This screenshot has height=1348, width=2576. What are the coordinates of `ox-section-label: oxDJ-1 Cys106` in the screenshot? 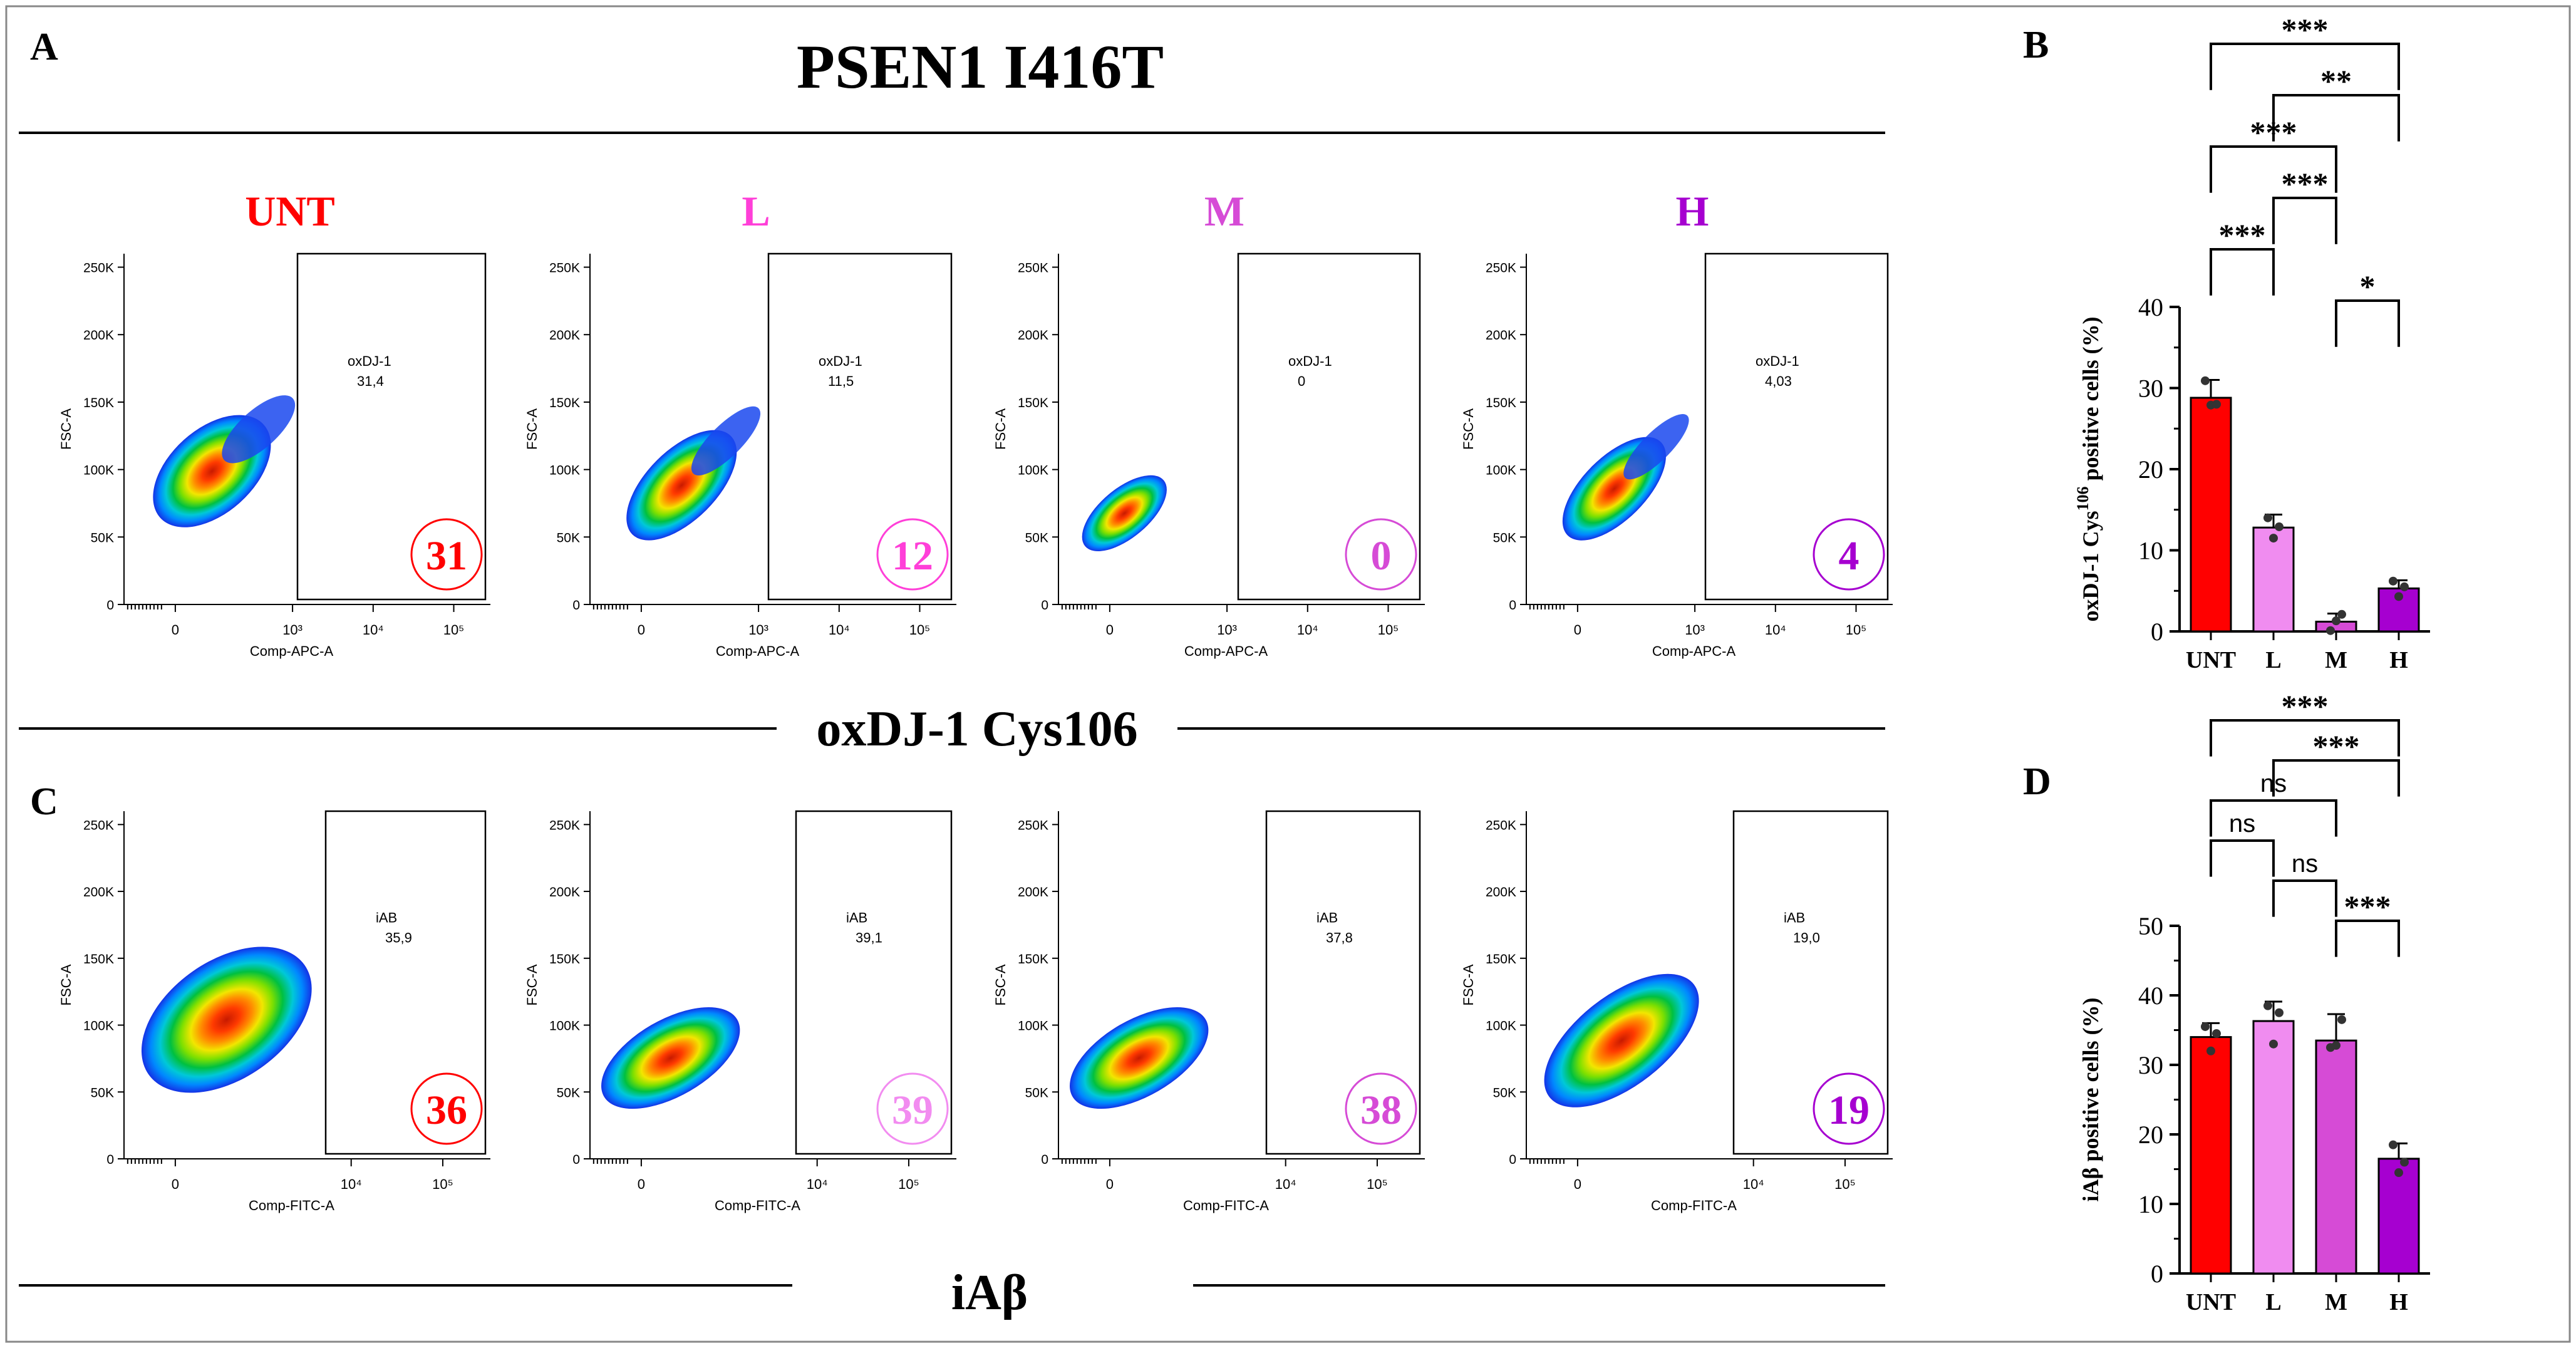 It's located at (976, 729).